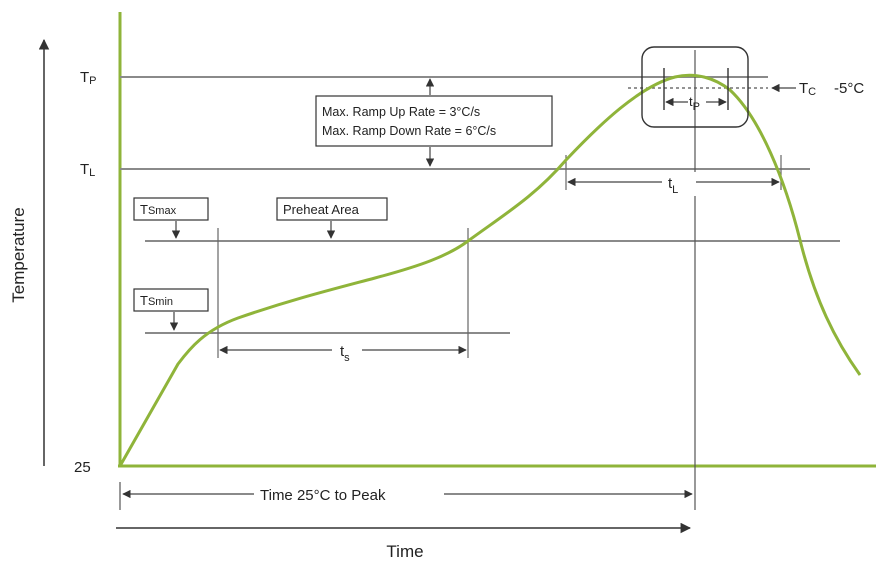 The width and height of the screenshot is (876, 561). I want to click on ramp-rate-box, so click(434, 121).